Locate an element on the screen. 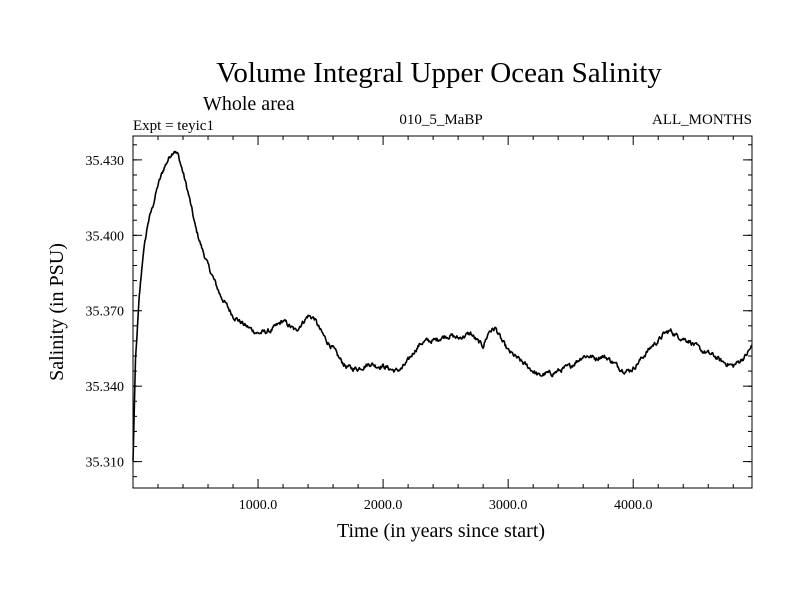 This screenshot has width=800, height=600. months-label: ALL_MONTHS is located at coordinates (702, 120).